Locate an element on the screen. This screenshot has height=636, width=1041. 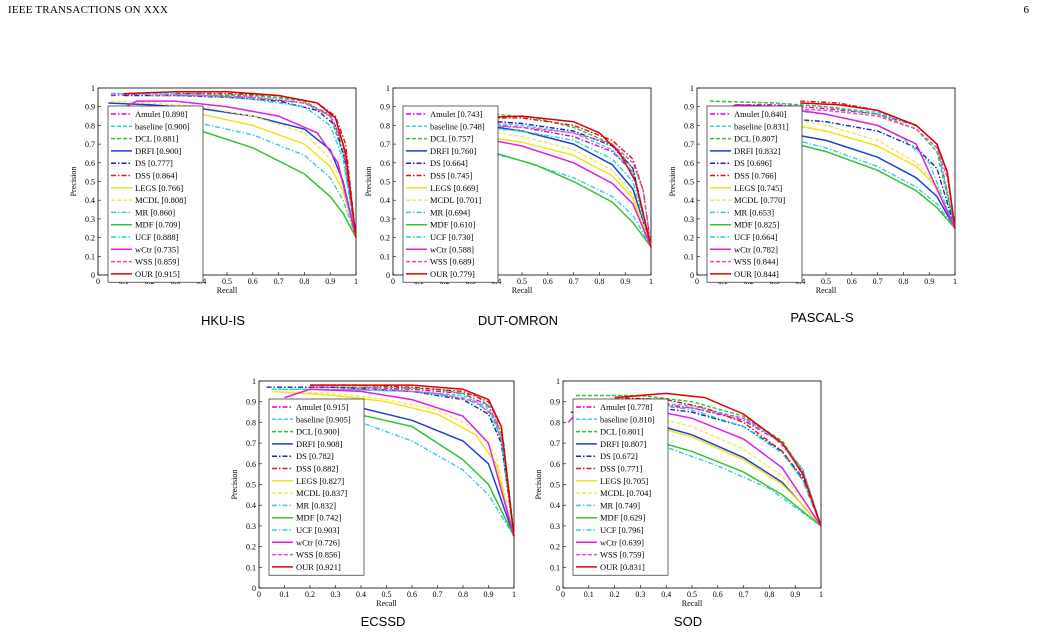
legend-label: OUR [0.831] is located at coordinates (622, 567).